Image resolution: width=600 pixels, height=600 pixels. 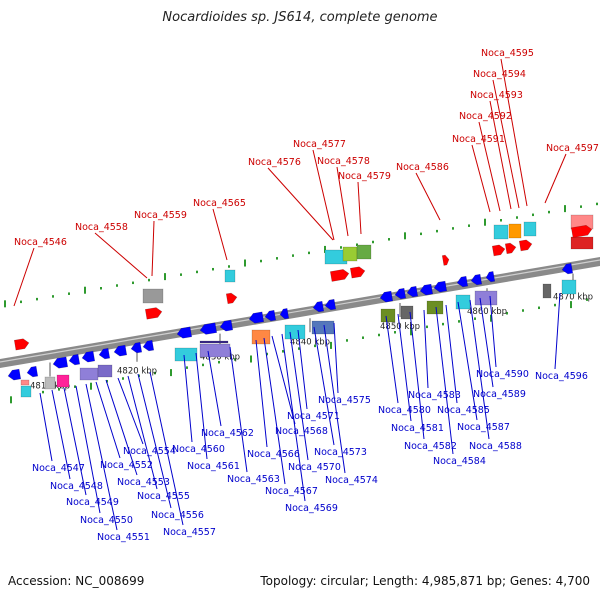 I want to click on kbp-label: 4870 kbp, so click(x=573, y=298).